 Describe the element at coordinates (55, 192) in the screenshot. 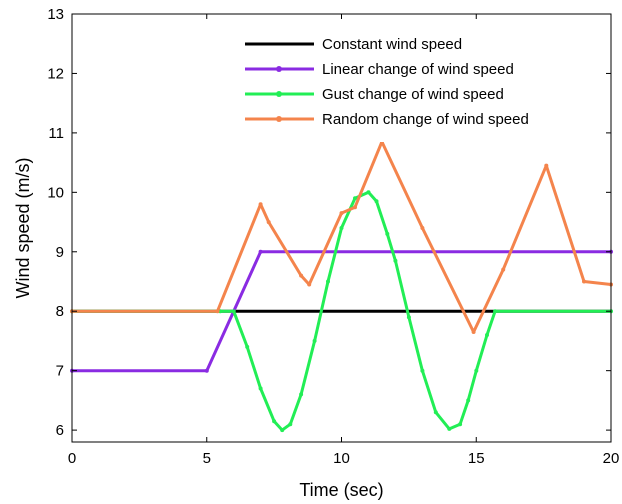

I see `y-tick-label: 10` at that location.